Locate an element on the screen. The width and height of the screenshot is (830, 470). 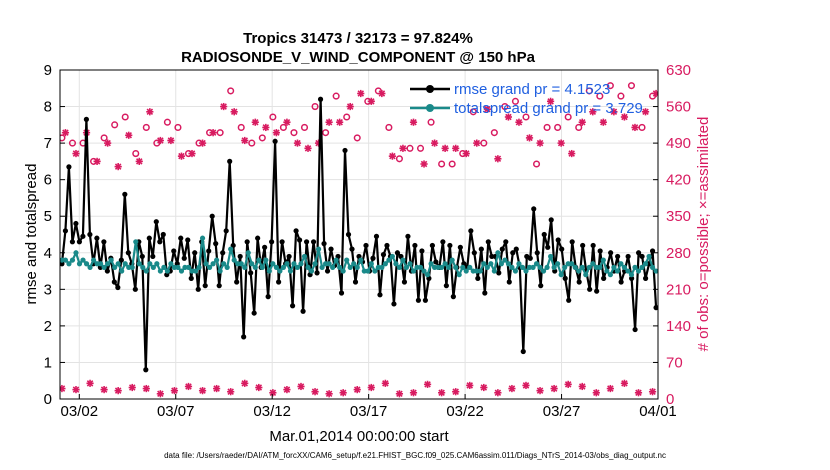
y2-tick-label: 490 is located at coordinates (678, 143).